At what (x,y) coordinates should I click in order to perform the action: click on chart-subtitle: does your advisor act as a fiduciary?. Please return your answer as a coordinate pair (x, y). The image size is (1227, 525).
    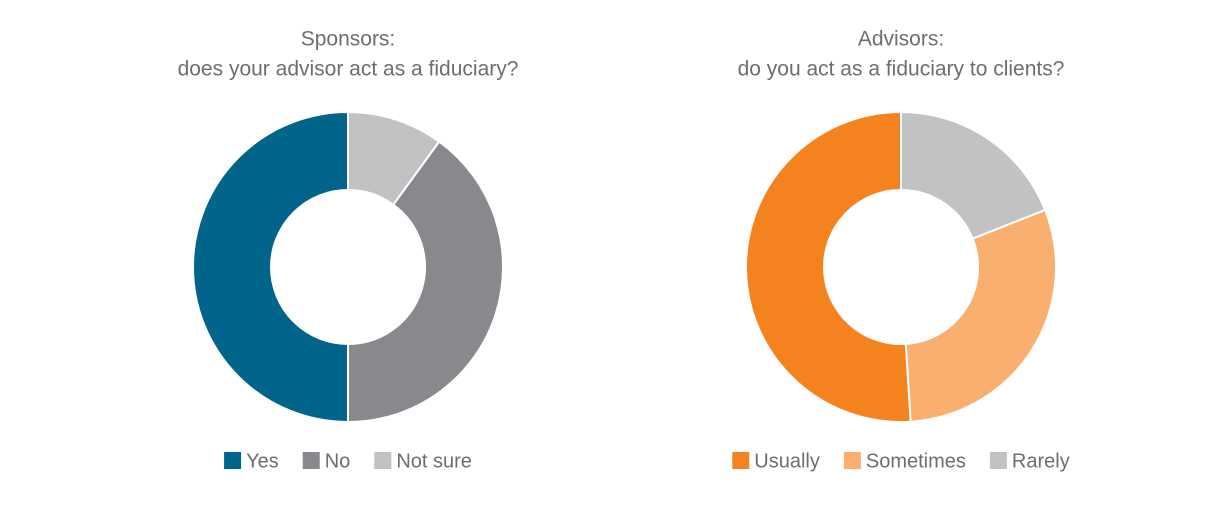
    Looking at the image, I should click on (348, 69).